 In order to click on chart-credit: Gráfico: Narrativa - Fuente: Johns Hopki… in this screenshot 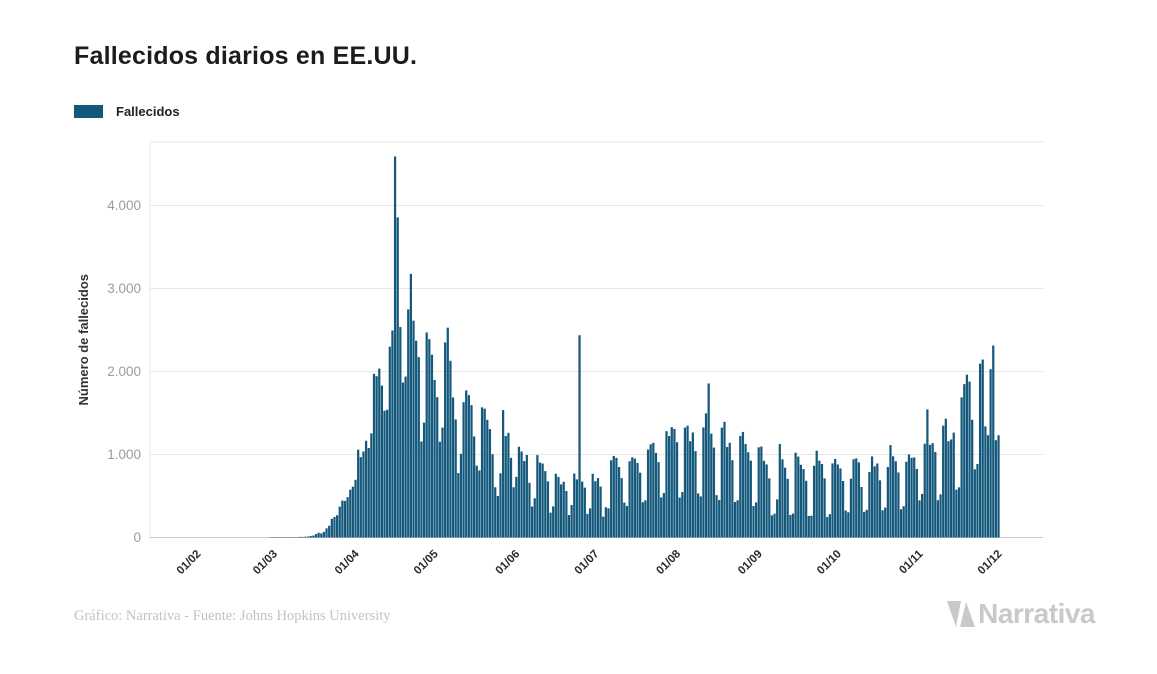, I will do `click(232, 616)`.